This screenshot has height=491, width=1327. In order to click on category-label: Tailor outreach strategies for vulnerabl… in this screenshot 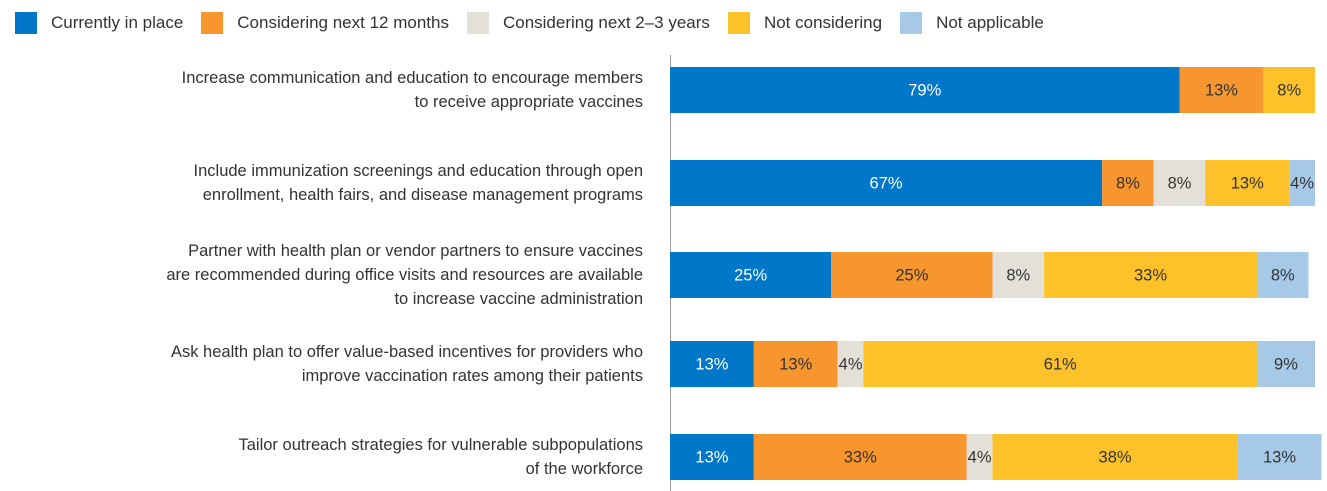, I will do `click(441, 457)`.